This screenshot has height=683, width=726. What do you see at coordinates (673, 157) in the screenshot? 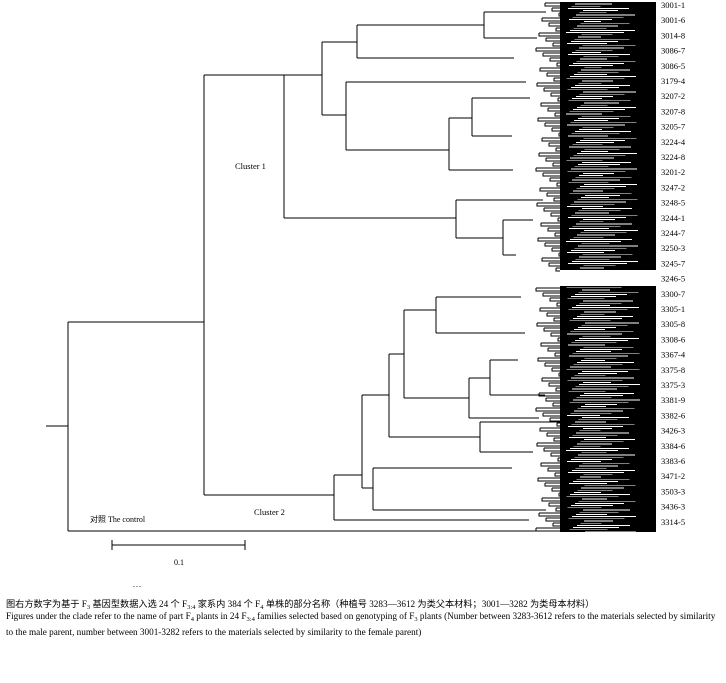
I see `leaf-label: 3224-8` at bounding box center [673, 157].